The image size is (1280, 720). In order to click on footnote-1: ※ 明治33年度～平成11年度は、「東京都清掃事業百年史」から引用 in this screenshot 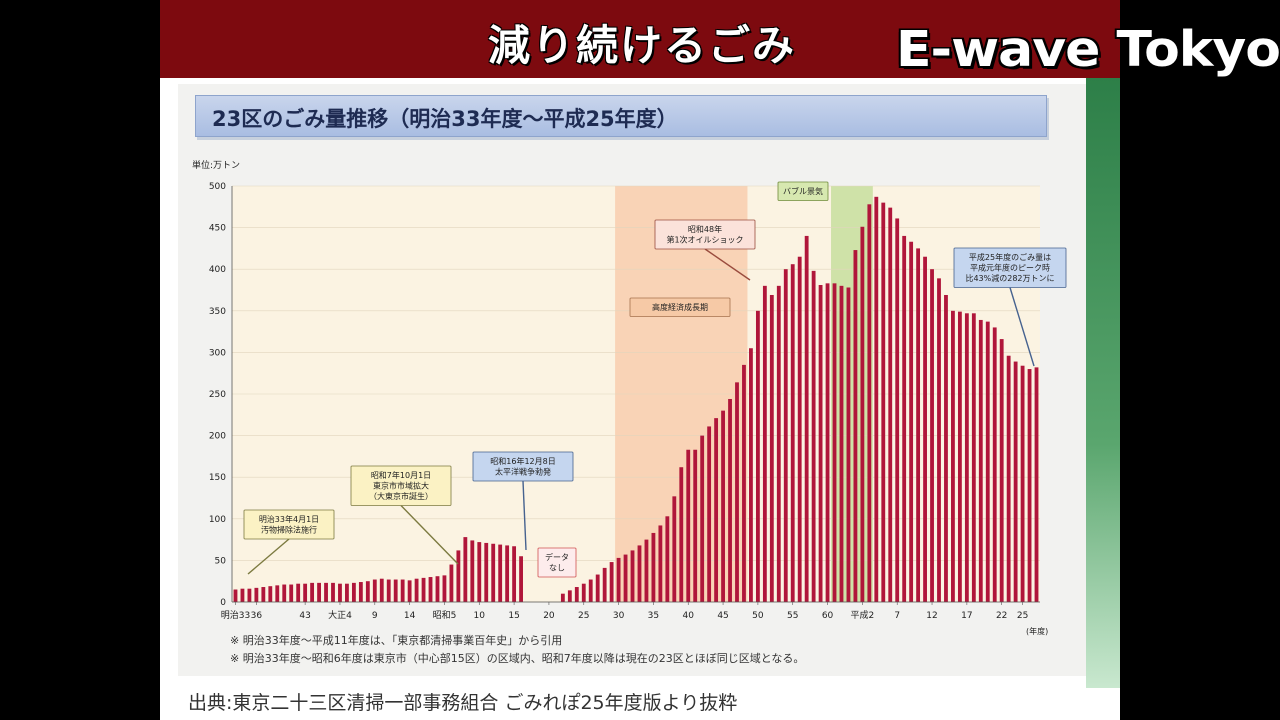, I will do `click(396, 640)`.